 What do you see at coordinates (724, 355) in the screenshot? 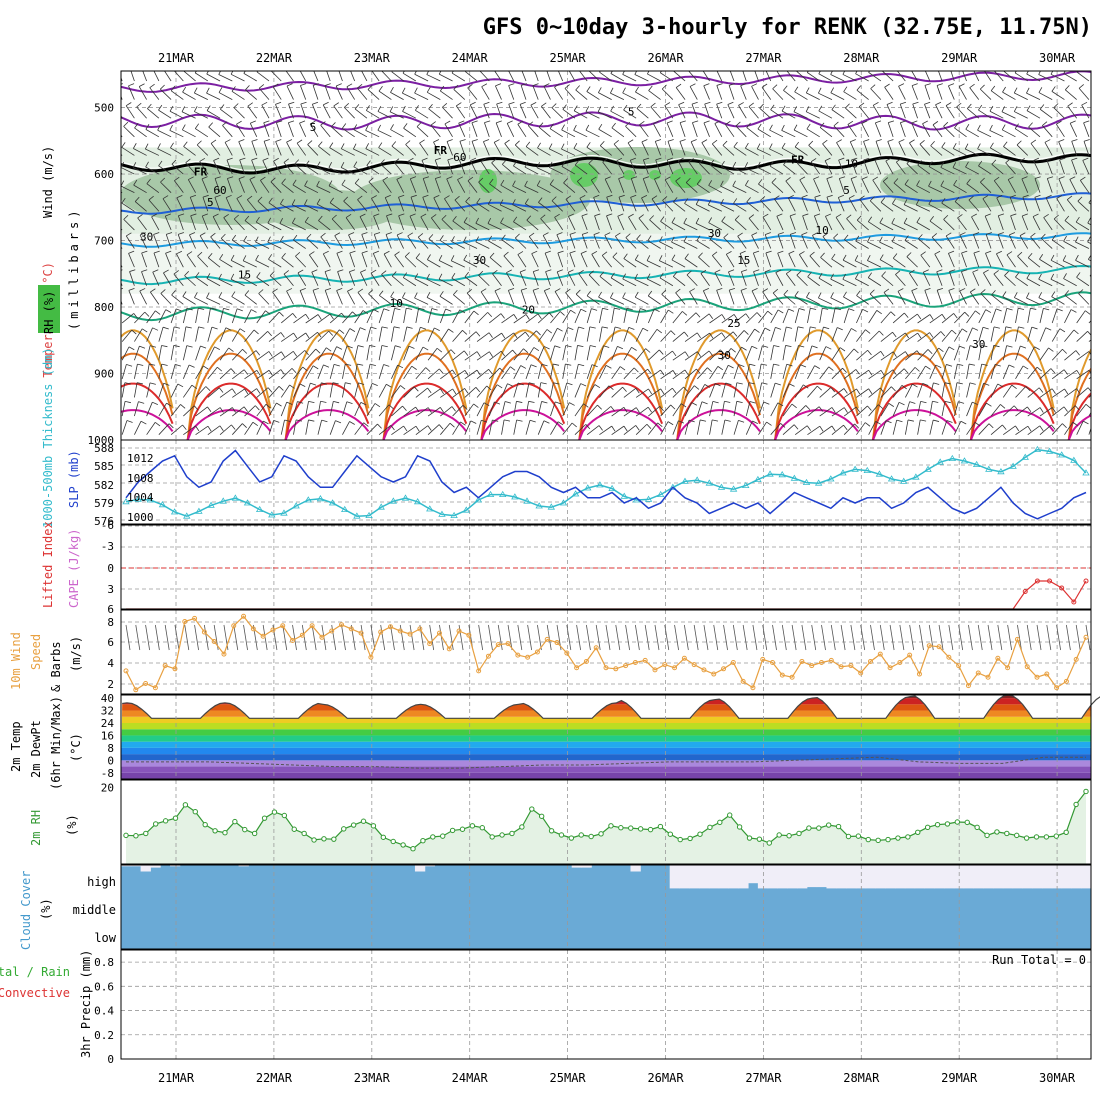
I see `contour-label: 30` at bounding box center [724, 355].